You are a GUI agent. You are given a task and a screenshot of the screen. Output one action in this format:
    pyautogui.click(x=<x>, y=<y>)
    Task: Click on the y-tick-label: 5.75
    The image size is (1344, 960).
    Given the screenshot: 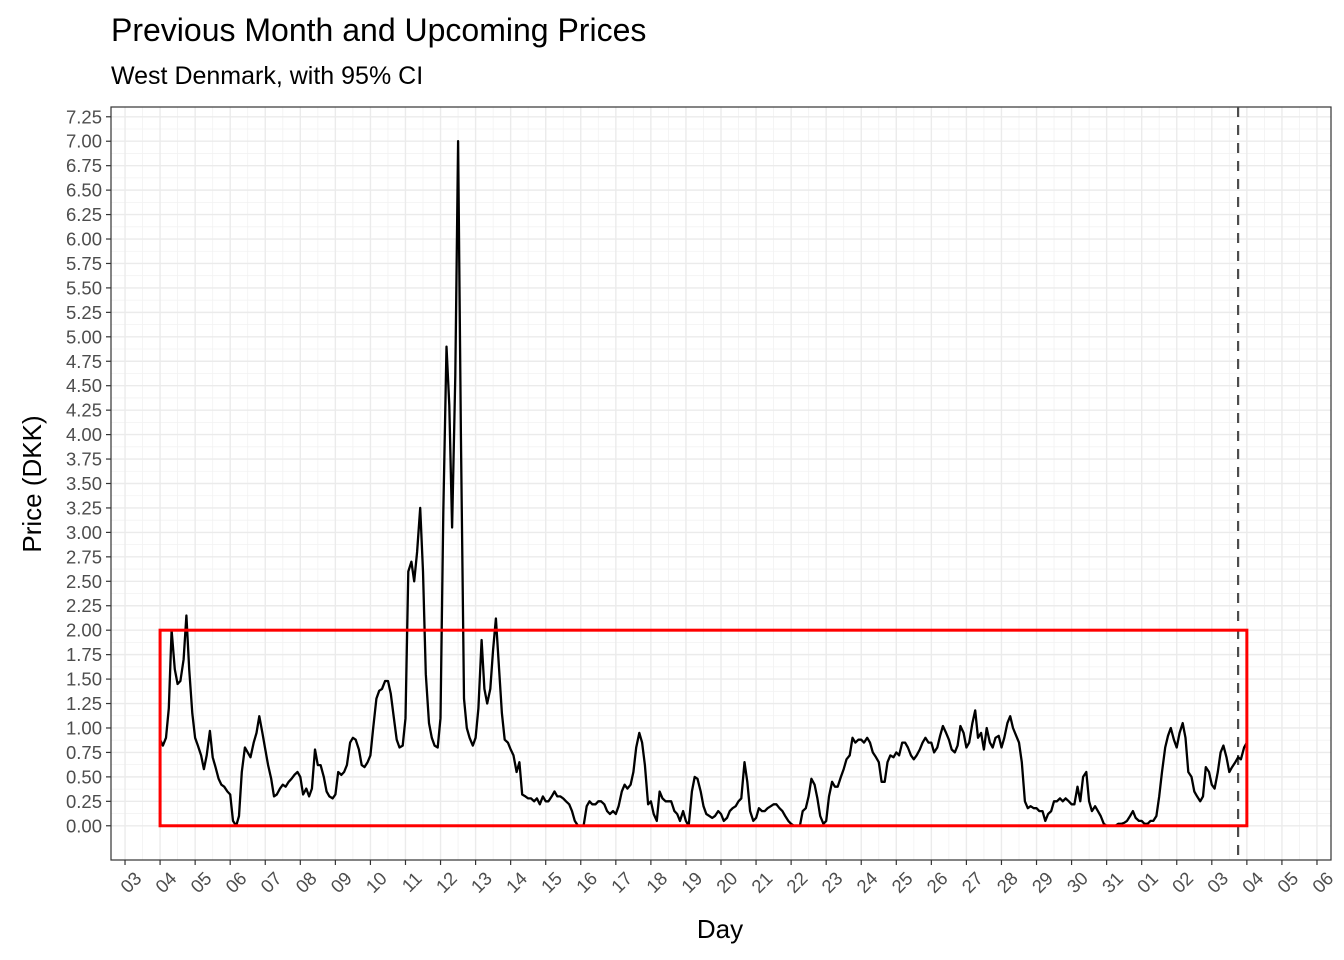 What is the action you would take?
    pyautogui.click(x=84, y=263)
    